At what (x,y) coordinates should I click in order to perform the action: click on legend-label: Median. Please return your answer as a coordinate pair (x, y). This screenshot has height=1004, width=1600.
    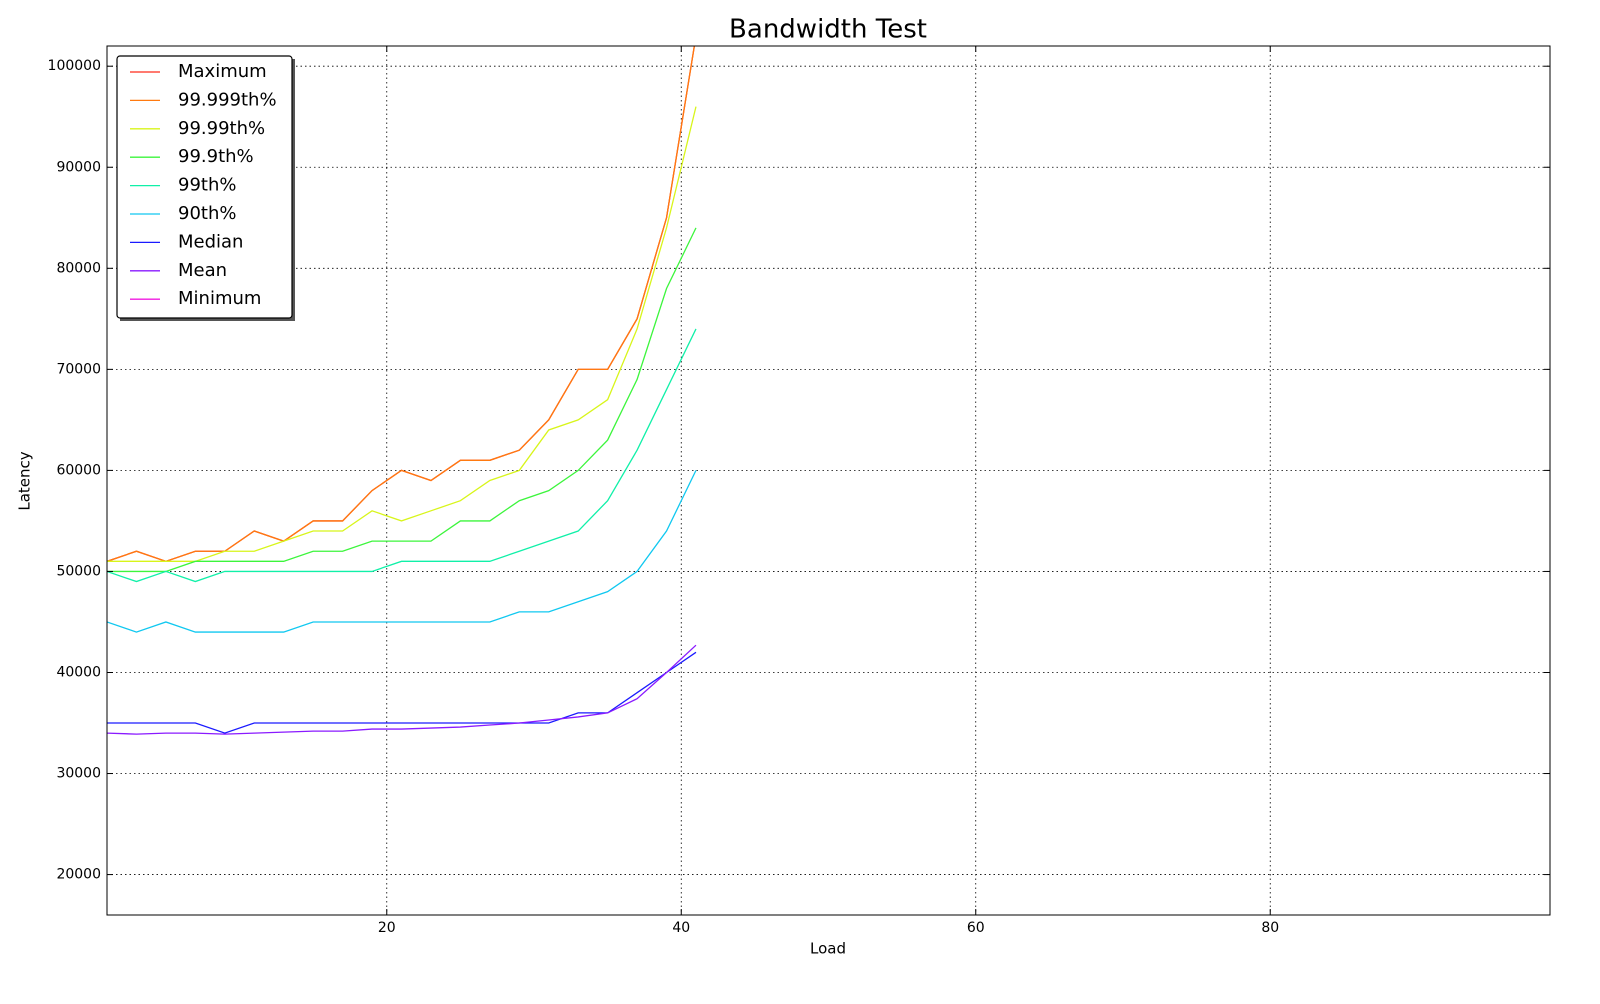
    Looking at the image, I should click on (210, 241).